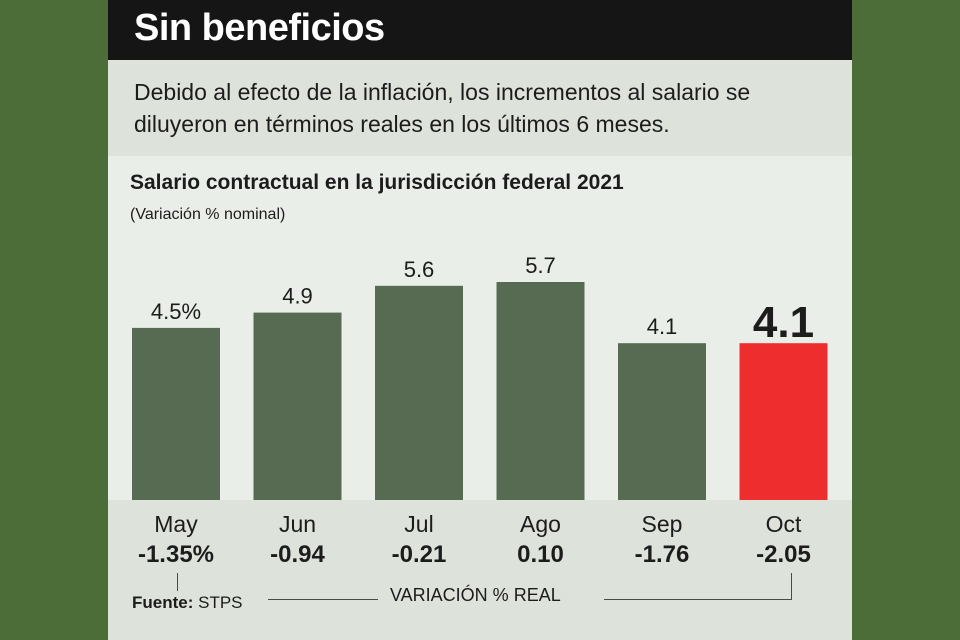  I want to click on bar-value-label-ago: 5.7, so click(540, 265).